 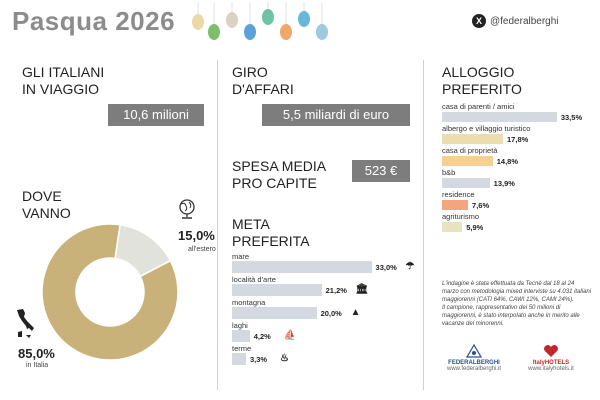 What do you see at coordinates (461, 216) in the screenshot?
I see `accommodation-bar-label: agriturismo` at bounding box center [461, 216].